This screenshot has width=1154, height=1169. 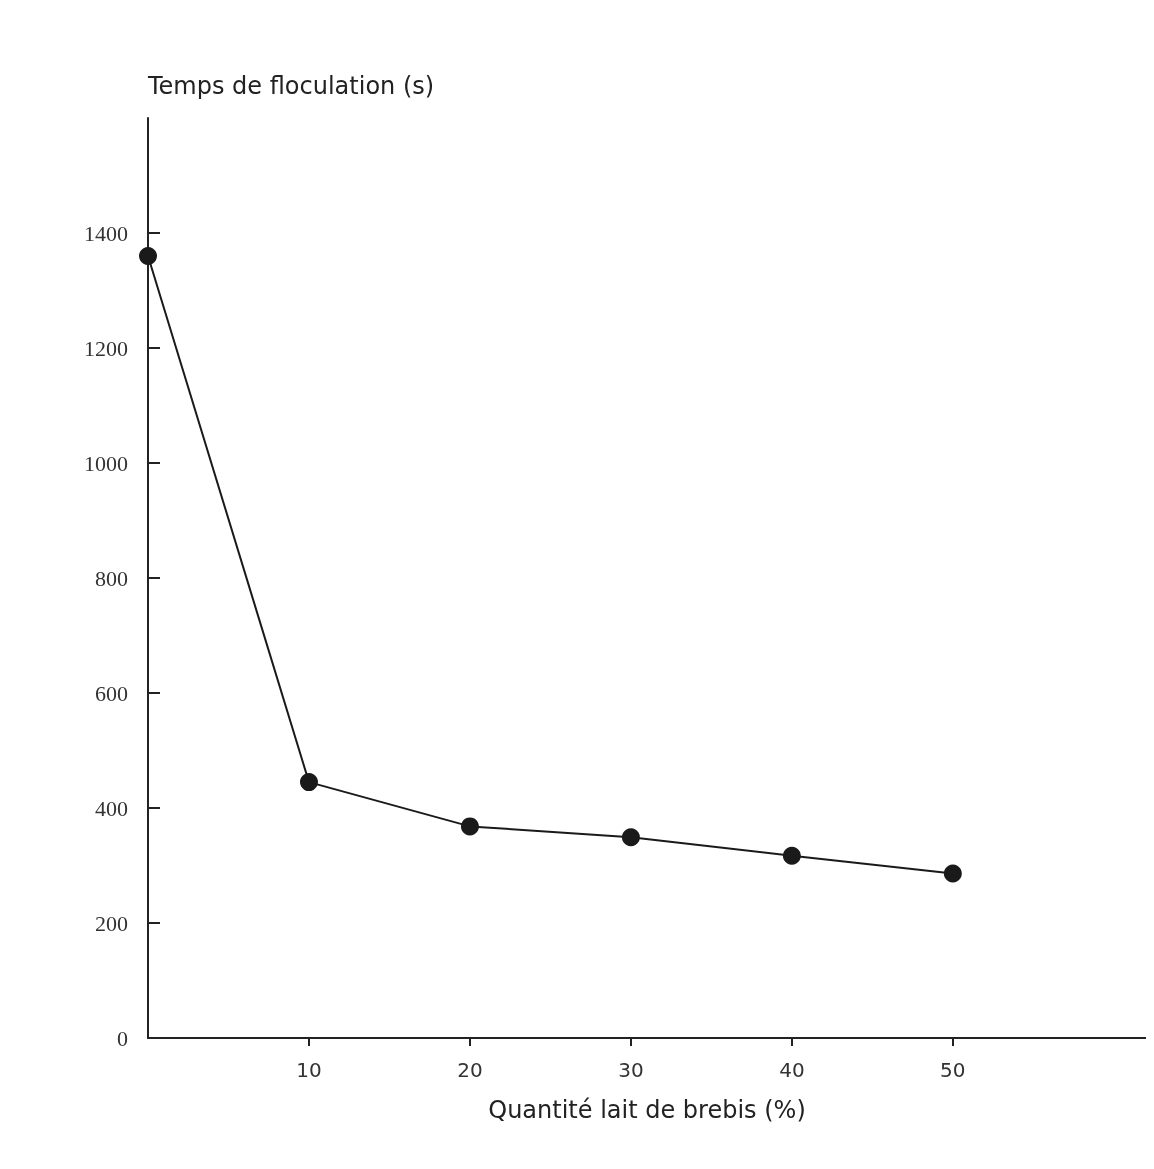 What do you see at coordinates (309, 1070) in the screenshot?
I see `x-tick-label: 10` at bounding box center [309, 1070].